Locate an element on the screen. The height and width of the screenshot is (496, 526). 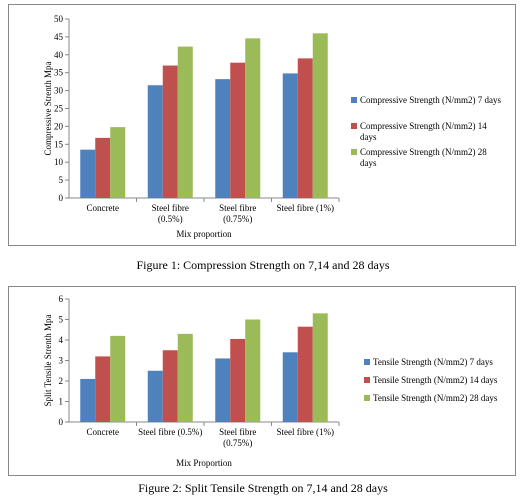
y-tick-label: 3 is located at coordinates (61, 361).